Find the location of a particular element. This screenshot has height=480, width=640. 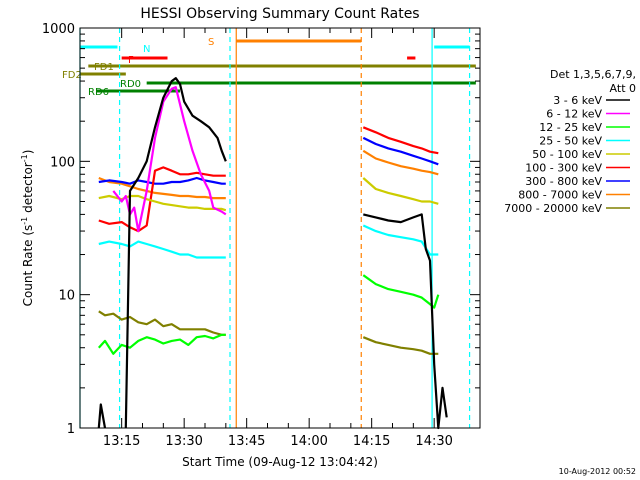

legend-entry-label: 300 - 800 keV is located at coordinates (563, 181).